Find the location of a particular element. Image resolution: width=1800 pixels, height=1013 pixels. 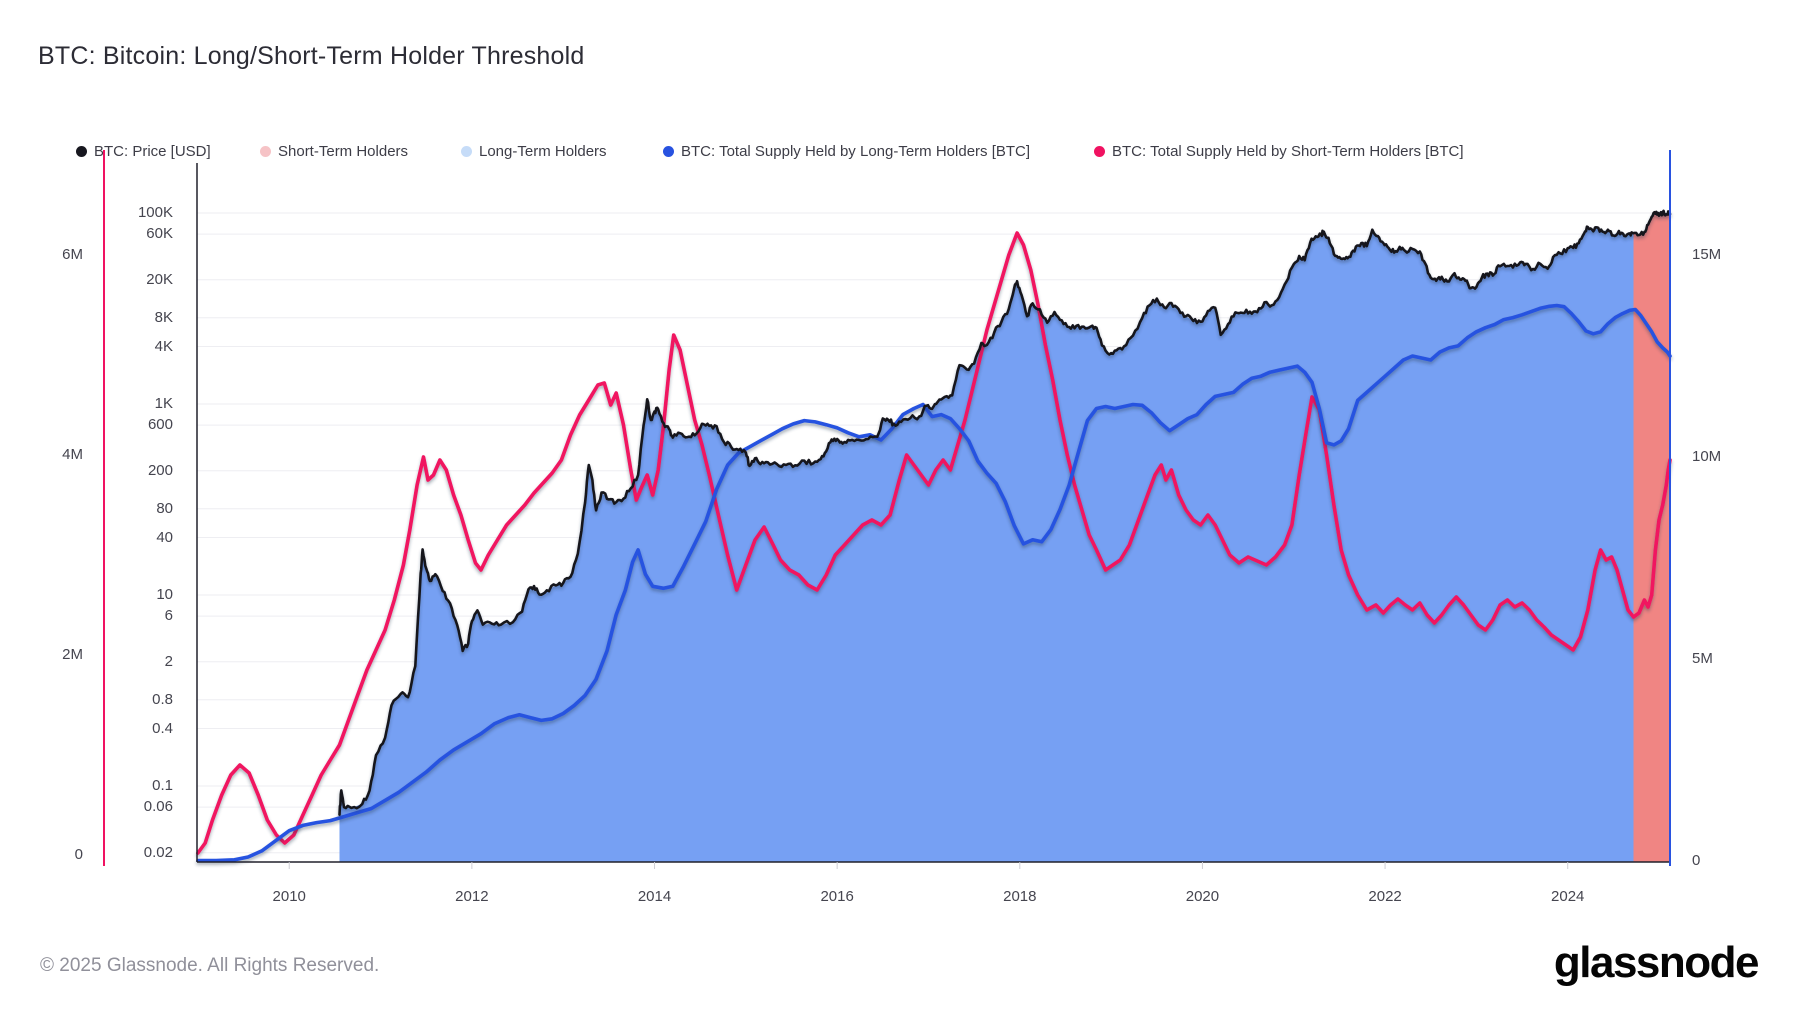

legend-item-label: Short-Term Holders is located at coordinates (343, 151).